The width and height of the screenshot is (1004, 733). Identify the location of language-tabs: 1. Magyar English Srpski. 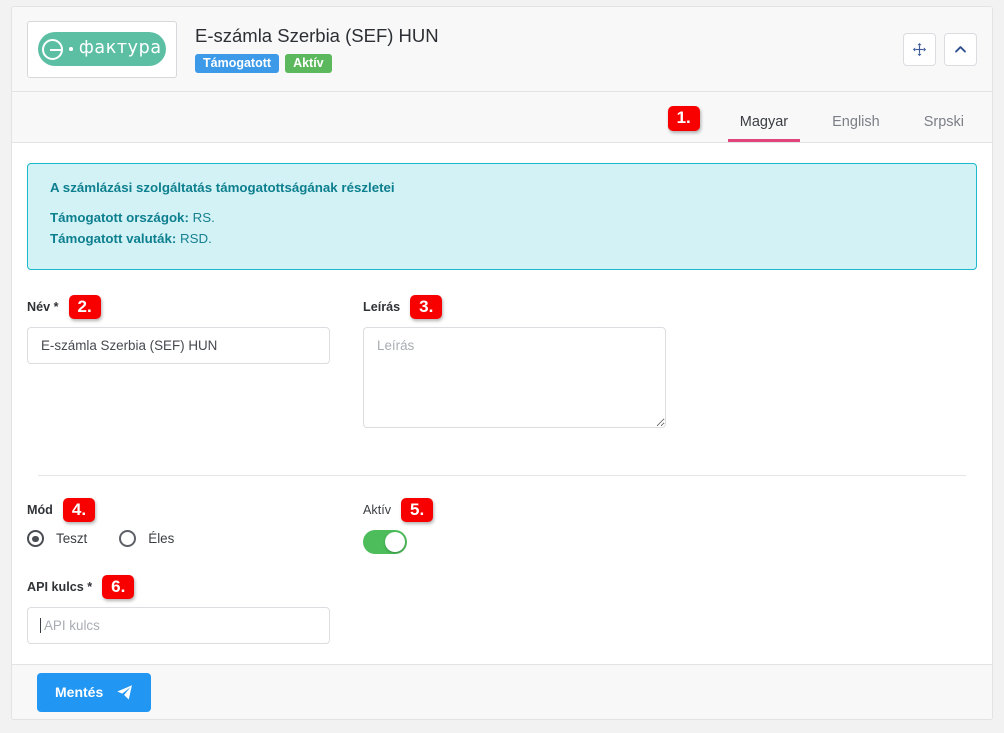
(502, 117).